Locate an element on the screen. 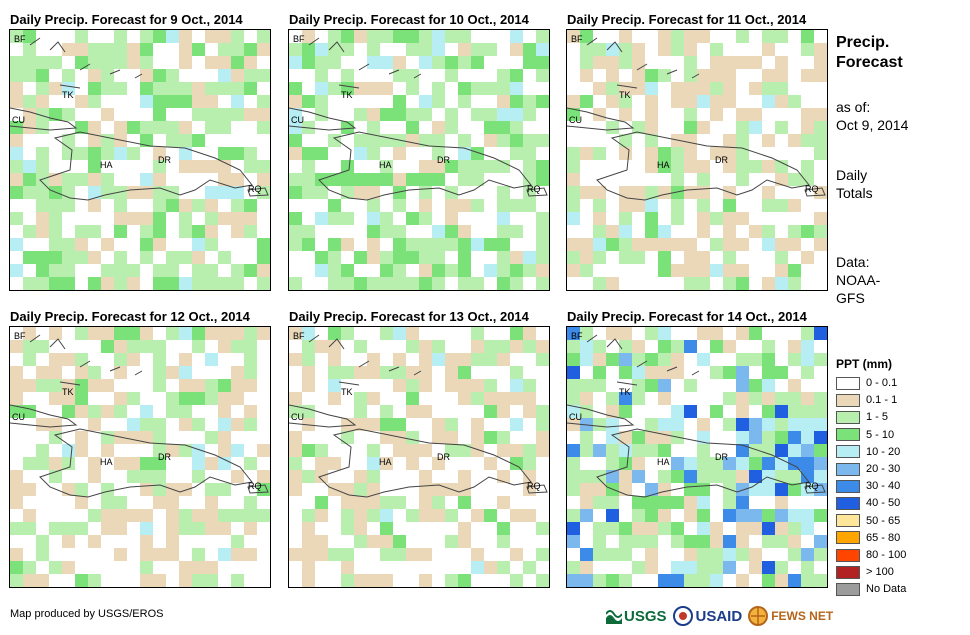 The height and width of the screenshot is (635, 970). map-panel-oct10: BF TK CU HA DR RQ is located at coordinates (419, 160).